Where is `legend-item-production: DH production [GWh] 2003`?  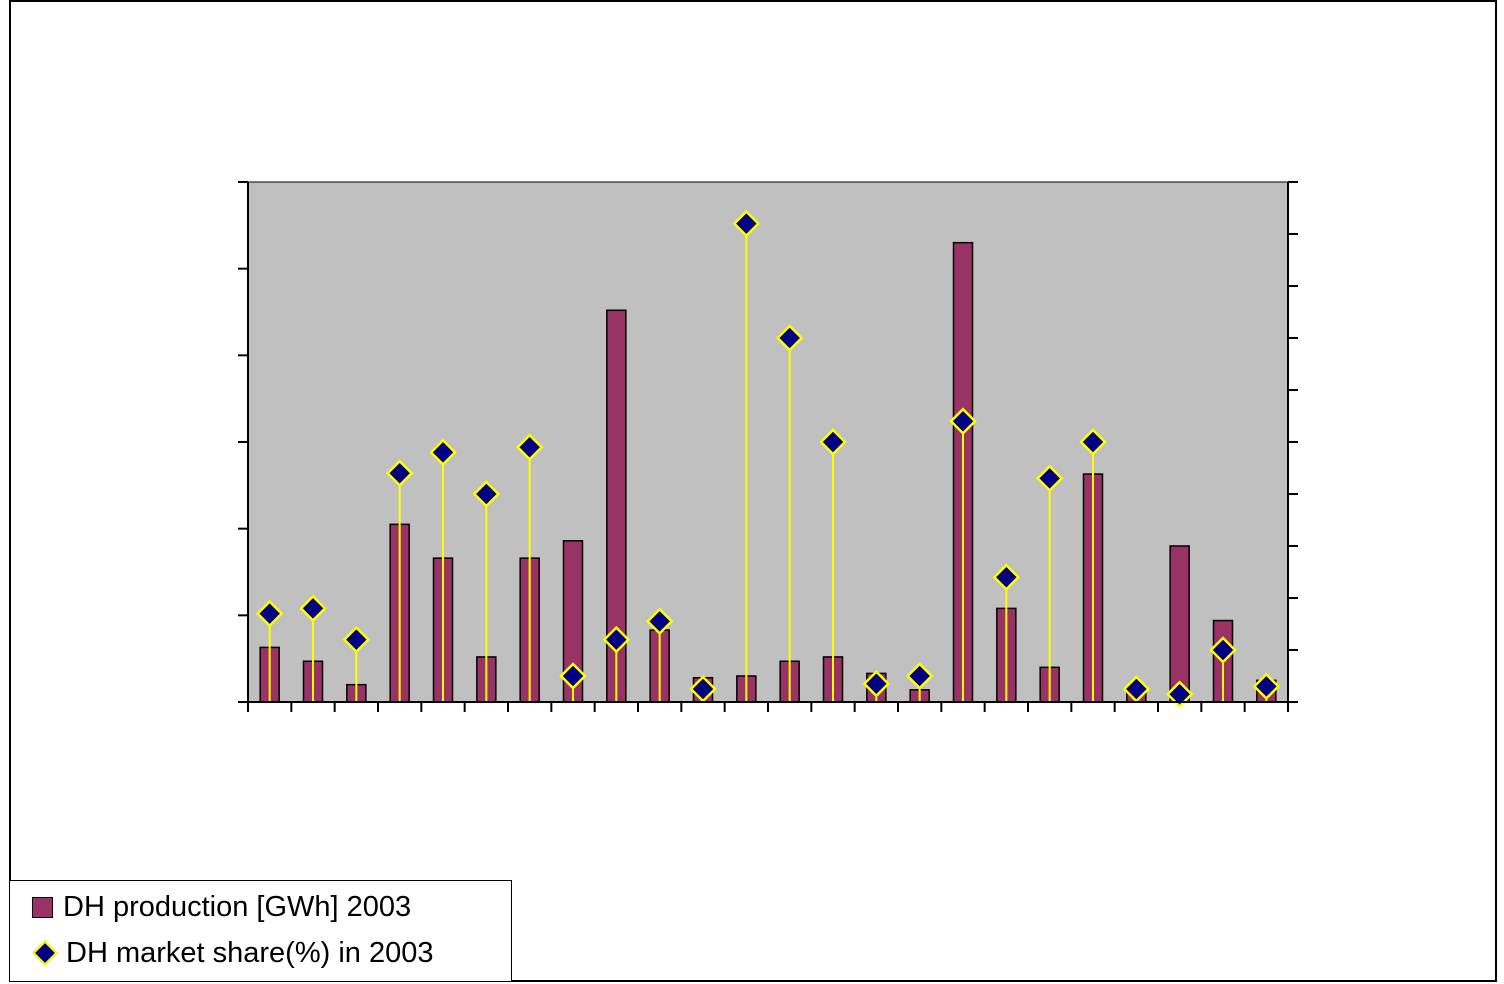 legend-item-production: DH production [GWh] 2003 is located at coordinates (210, 907).